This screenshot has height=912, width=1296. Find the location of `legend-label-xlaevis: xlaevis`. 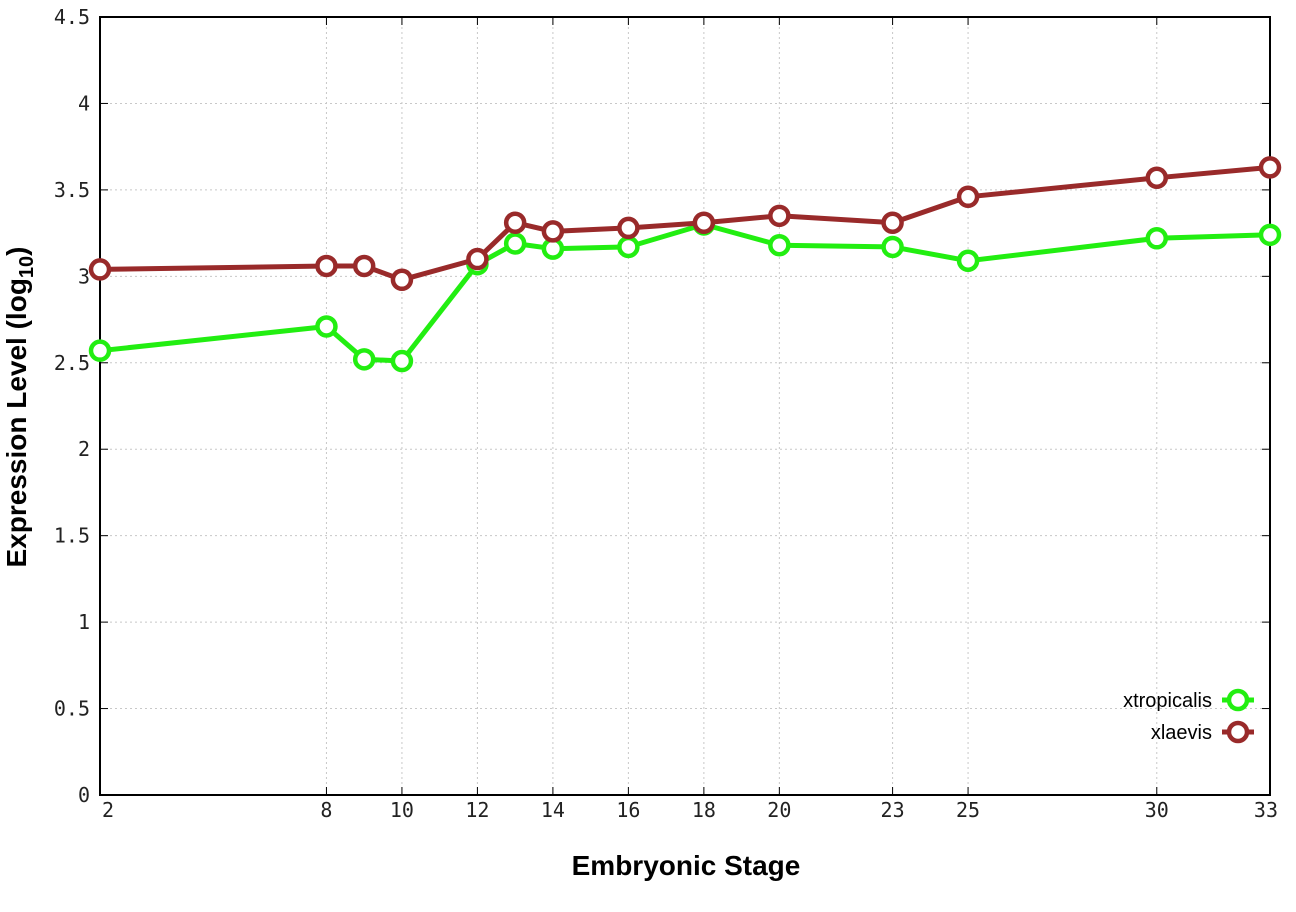

legend-label-xlaevis: xlaevis is located at coordinates (1181, 733).